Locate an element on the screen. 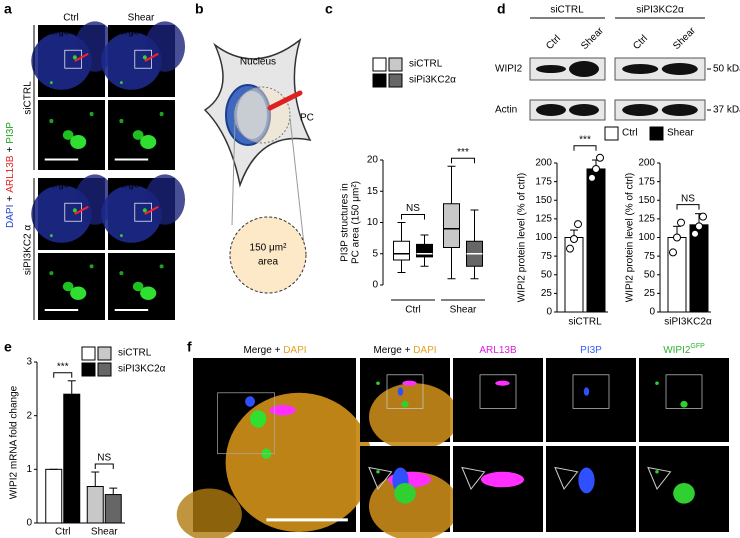 The width and height of the screenshot is (740, 538). y-tick-label: 3 is located at coordinates (29, 362).